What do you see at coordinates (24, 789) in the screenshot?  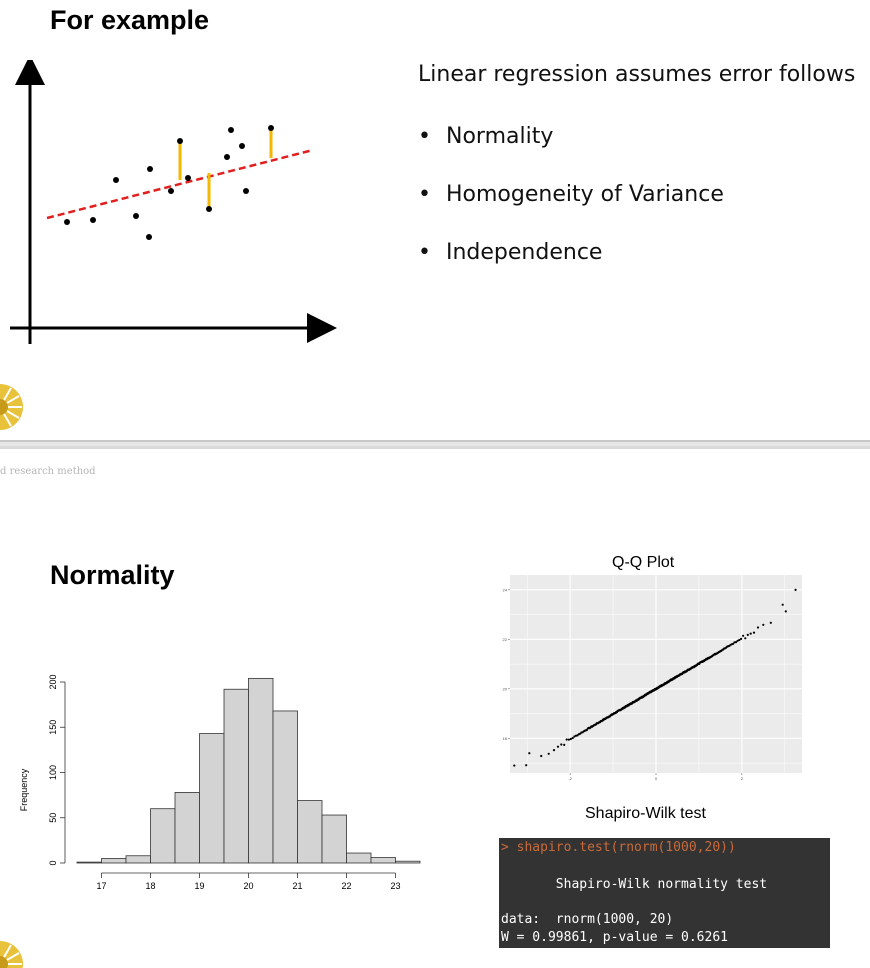 I see `y-axis-label: Frequency` at bounding box center [24, 789].